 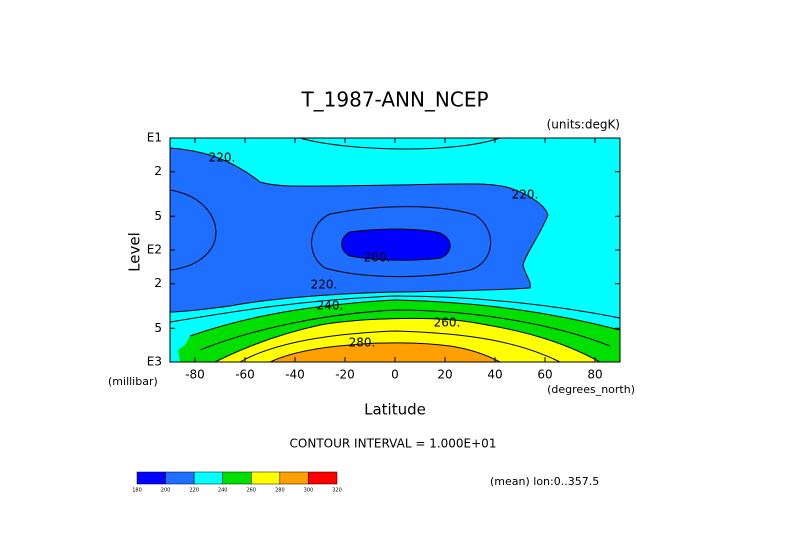 What do you see at coordinates (154, 138) in the screenshot?
I see `y-tick-label: E1` at bounding box center [154, 138].